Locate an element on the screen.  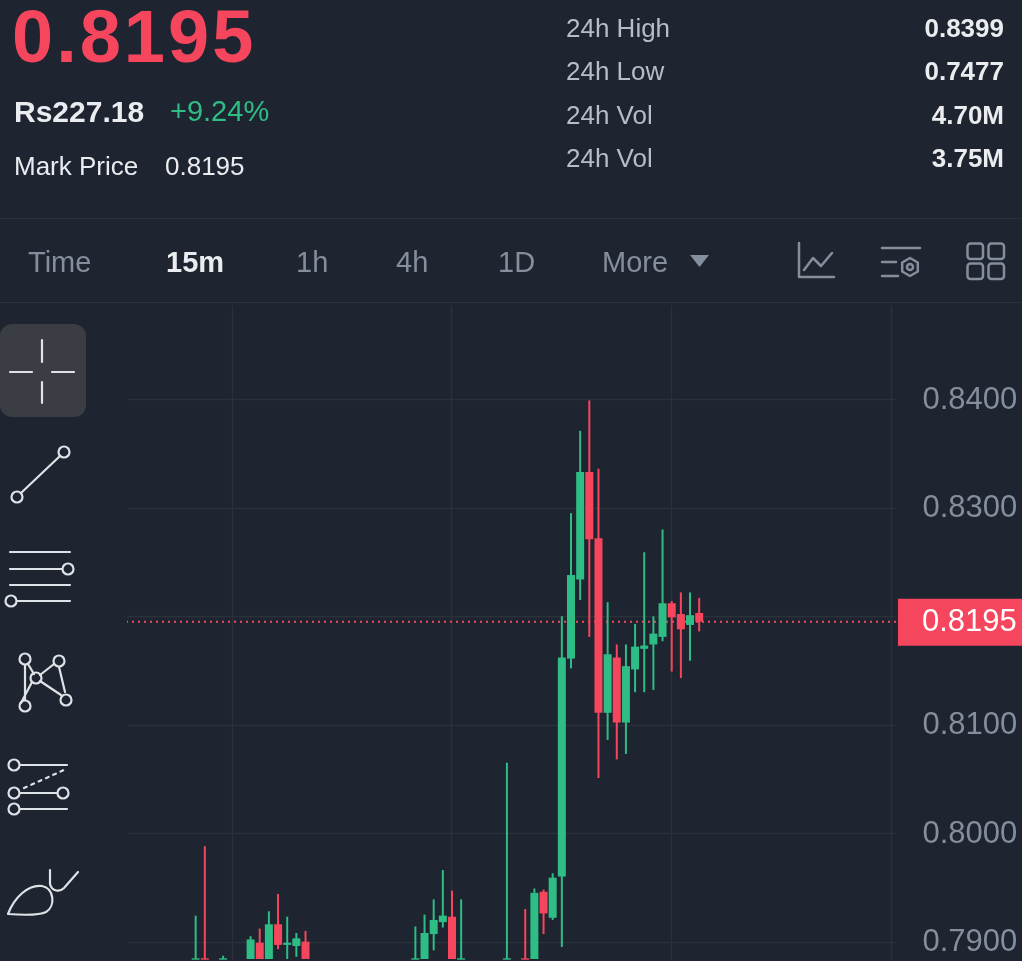
y-tick-label: 0.8000 is located at coordinates (970, 832).